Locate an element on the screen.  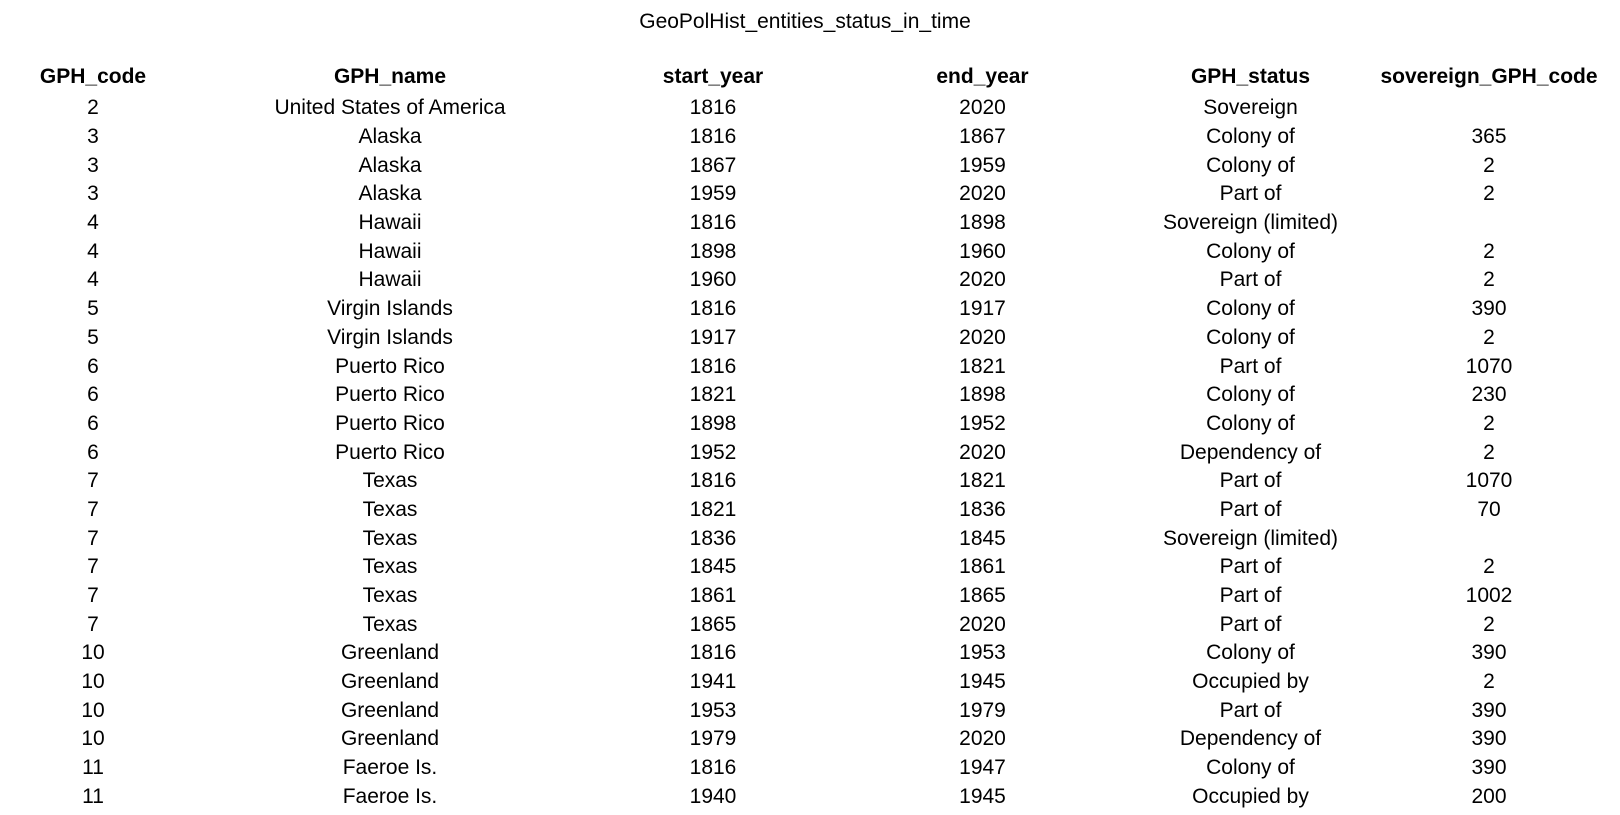
start-year-cell: 1898 is located at coordinates (713, 251).